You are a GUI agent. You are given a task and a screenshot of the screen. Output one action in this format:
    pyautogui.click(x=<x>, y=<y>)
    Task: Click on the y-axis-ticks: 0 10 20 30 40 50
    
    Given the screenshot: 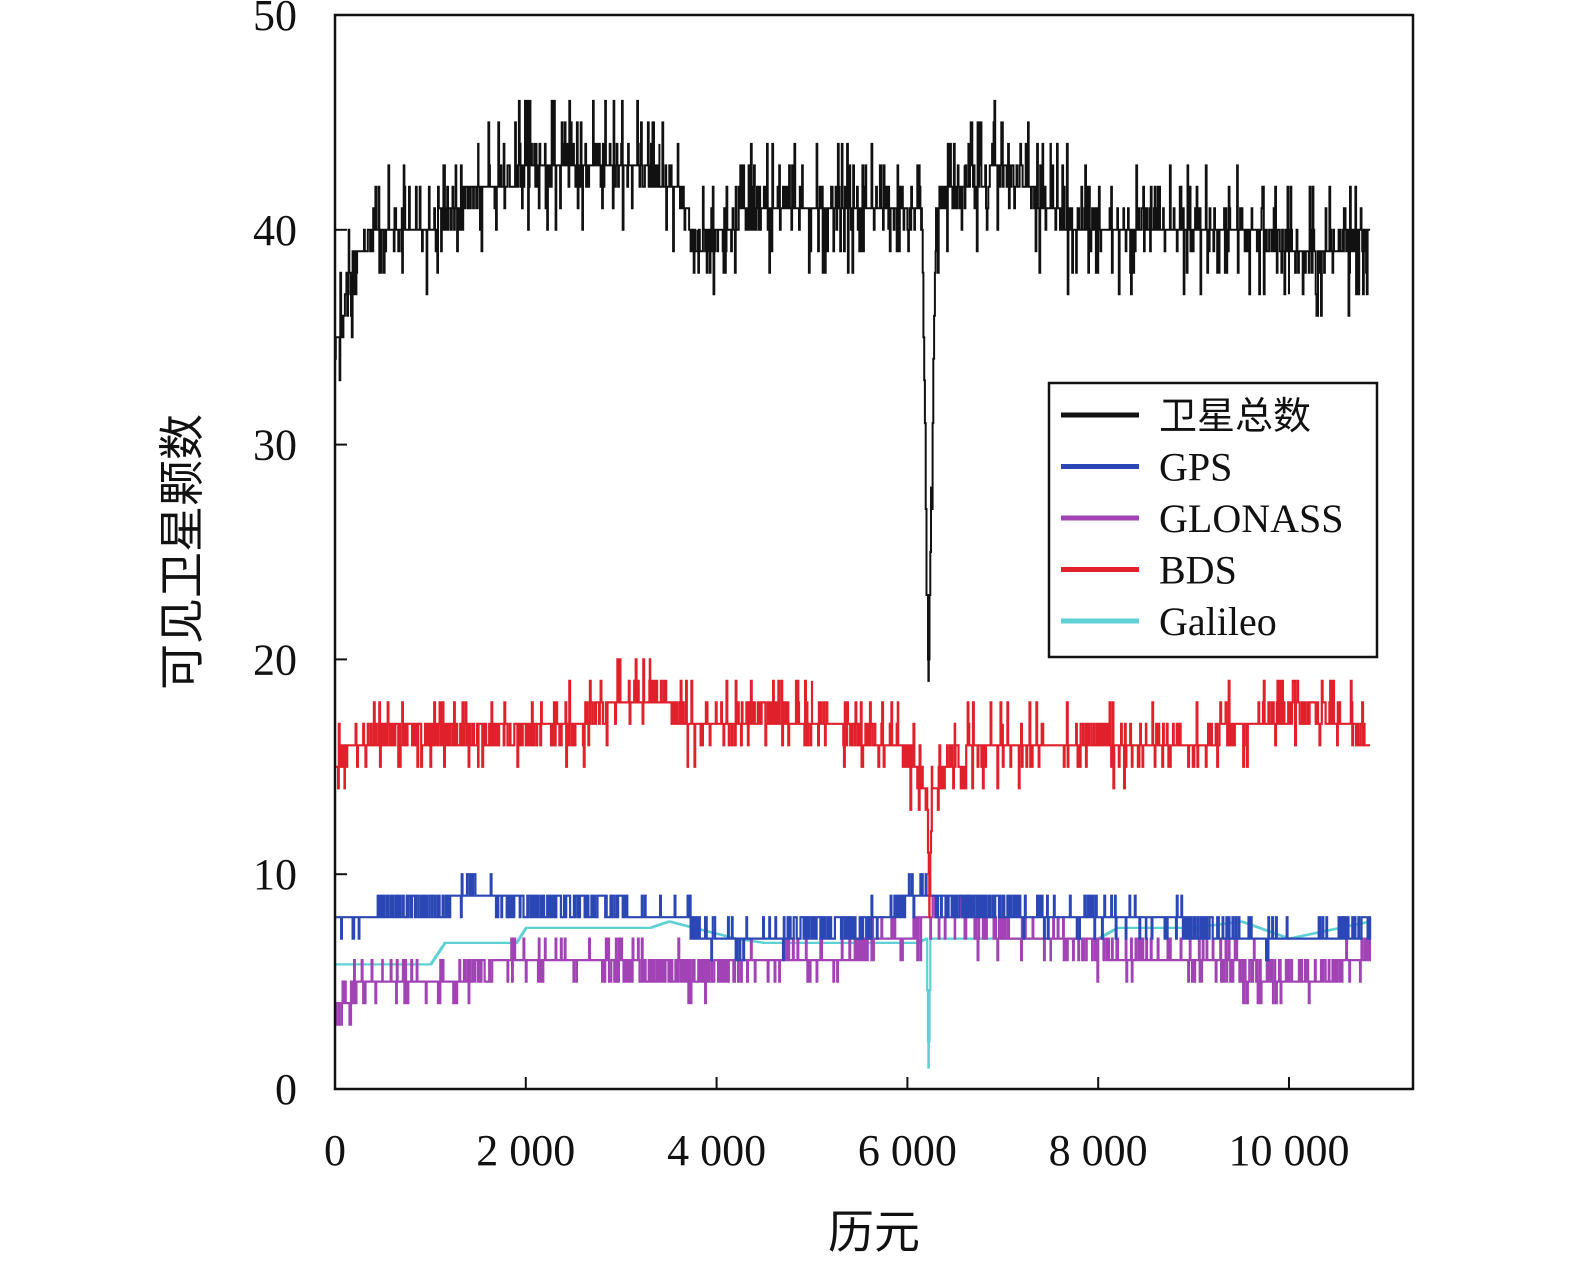 What is the action you would take?
    pyautogui.click(x=300, y=557)
    